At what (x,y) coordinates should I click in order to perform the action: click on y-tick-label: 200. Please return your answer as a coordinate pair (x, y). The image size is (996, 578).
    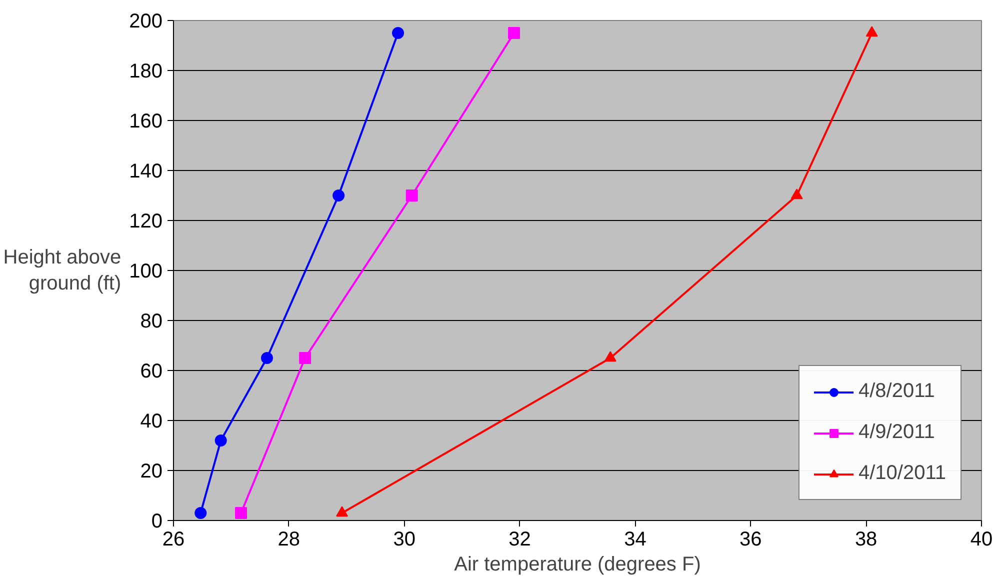
    Looking at the image, I should click on (146, 21).